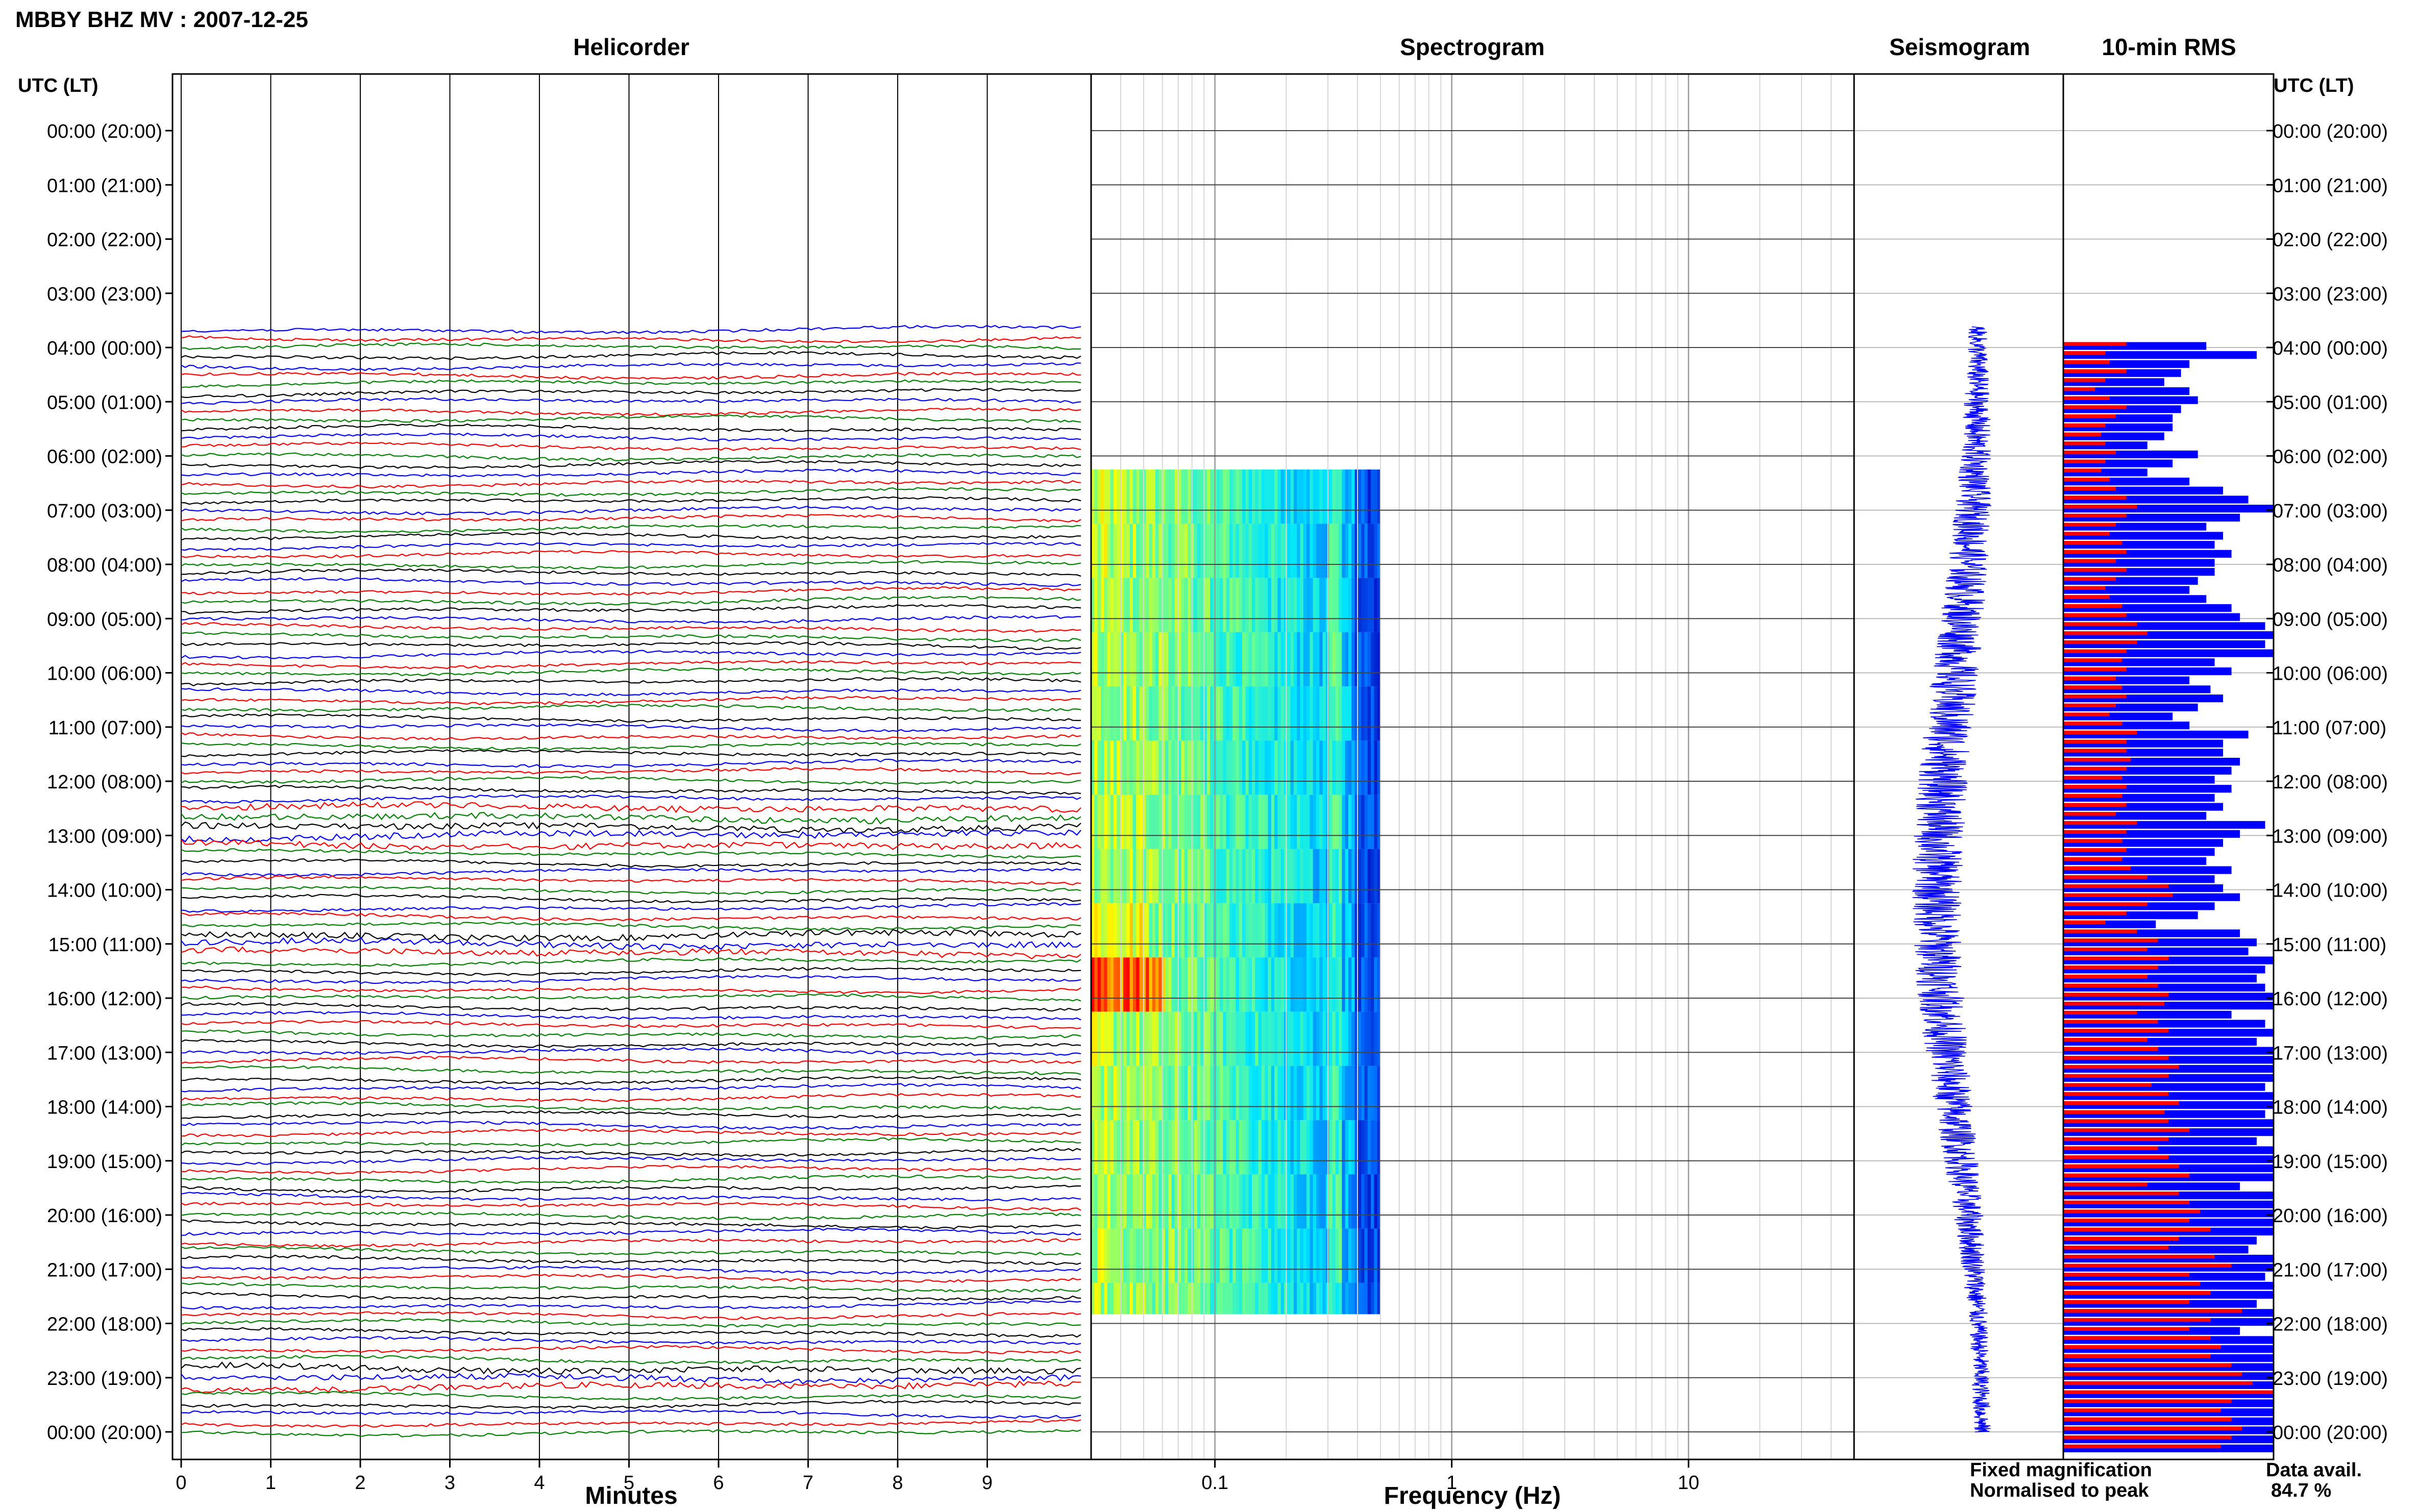 This screenshot has height=1512, width=2419. What do you see at coordinates (104, 1324) in the screenshot?
I see `time-label-left: 22:00 (18:00)` at bounding box center [104, 1324].